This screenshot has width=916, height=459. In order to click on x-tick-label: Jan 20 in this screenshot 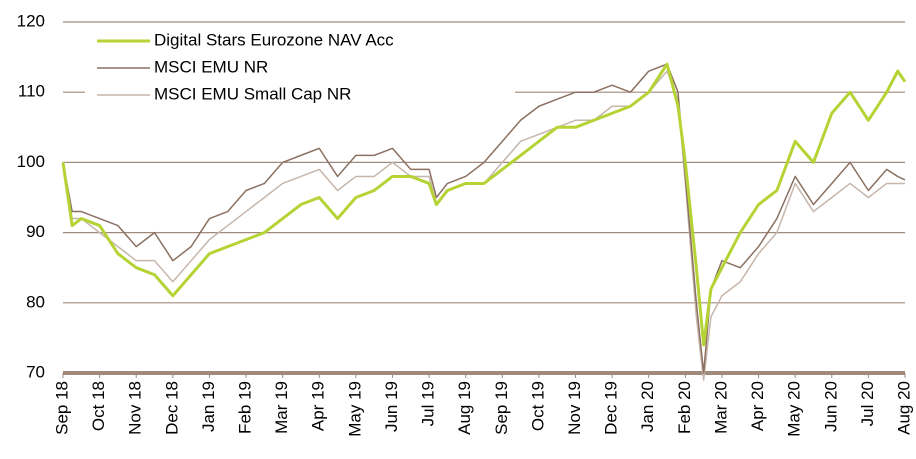, I will do `click(647, 406)`.